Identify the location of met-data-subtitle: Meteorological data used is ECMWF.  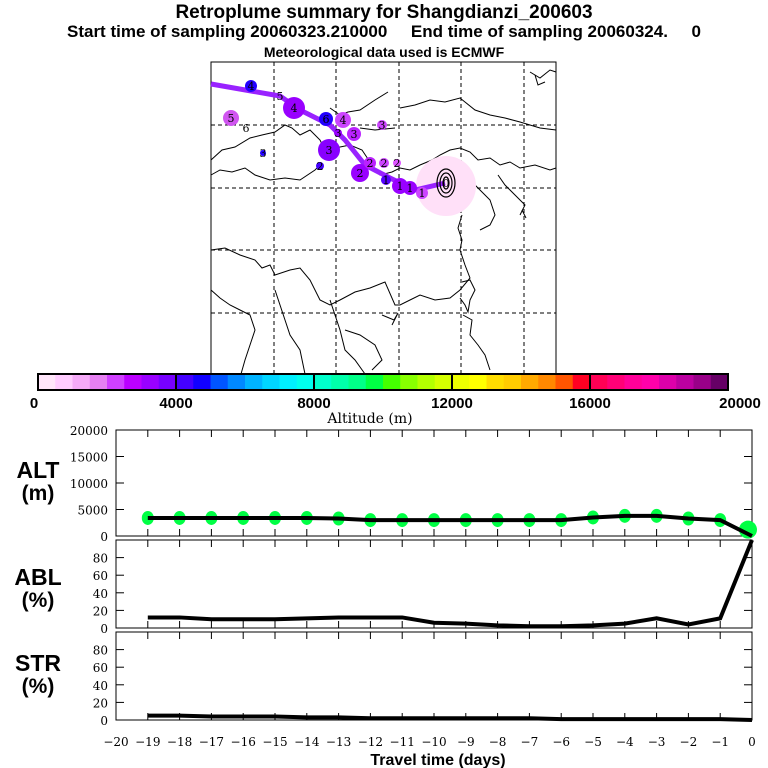
(384, 52).